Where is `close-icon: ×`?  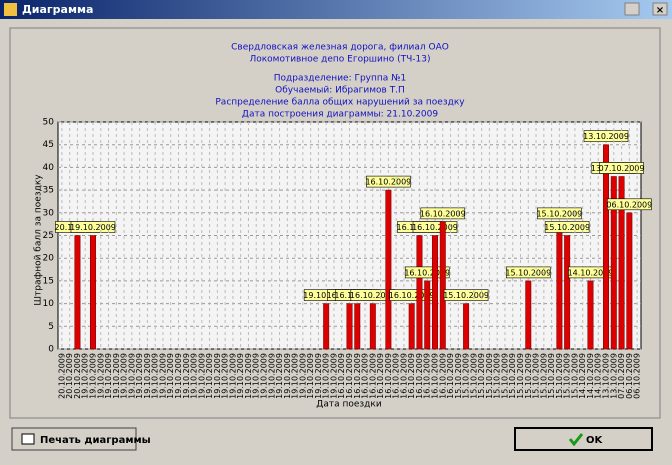
close-icon: × is located at coordinates (660, 10).